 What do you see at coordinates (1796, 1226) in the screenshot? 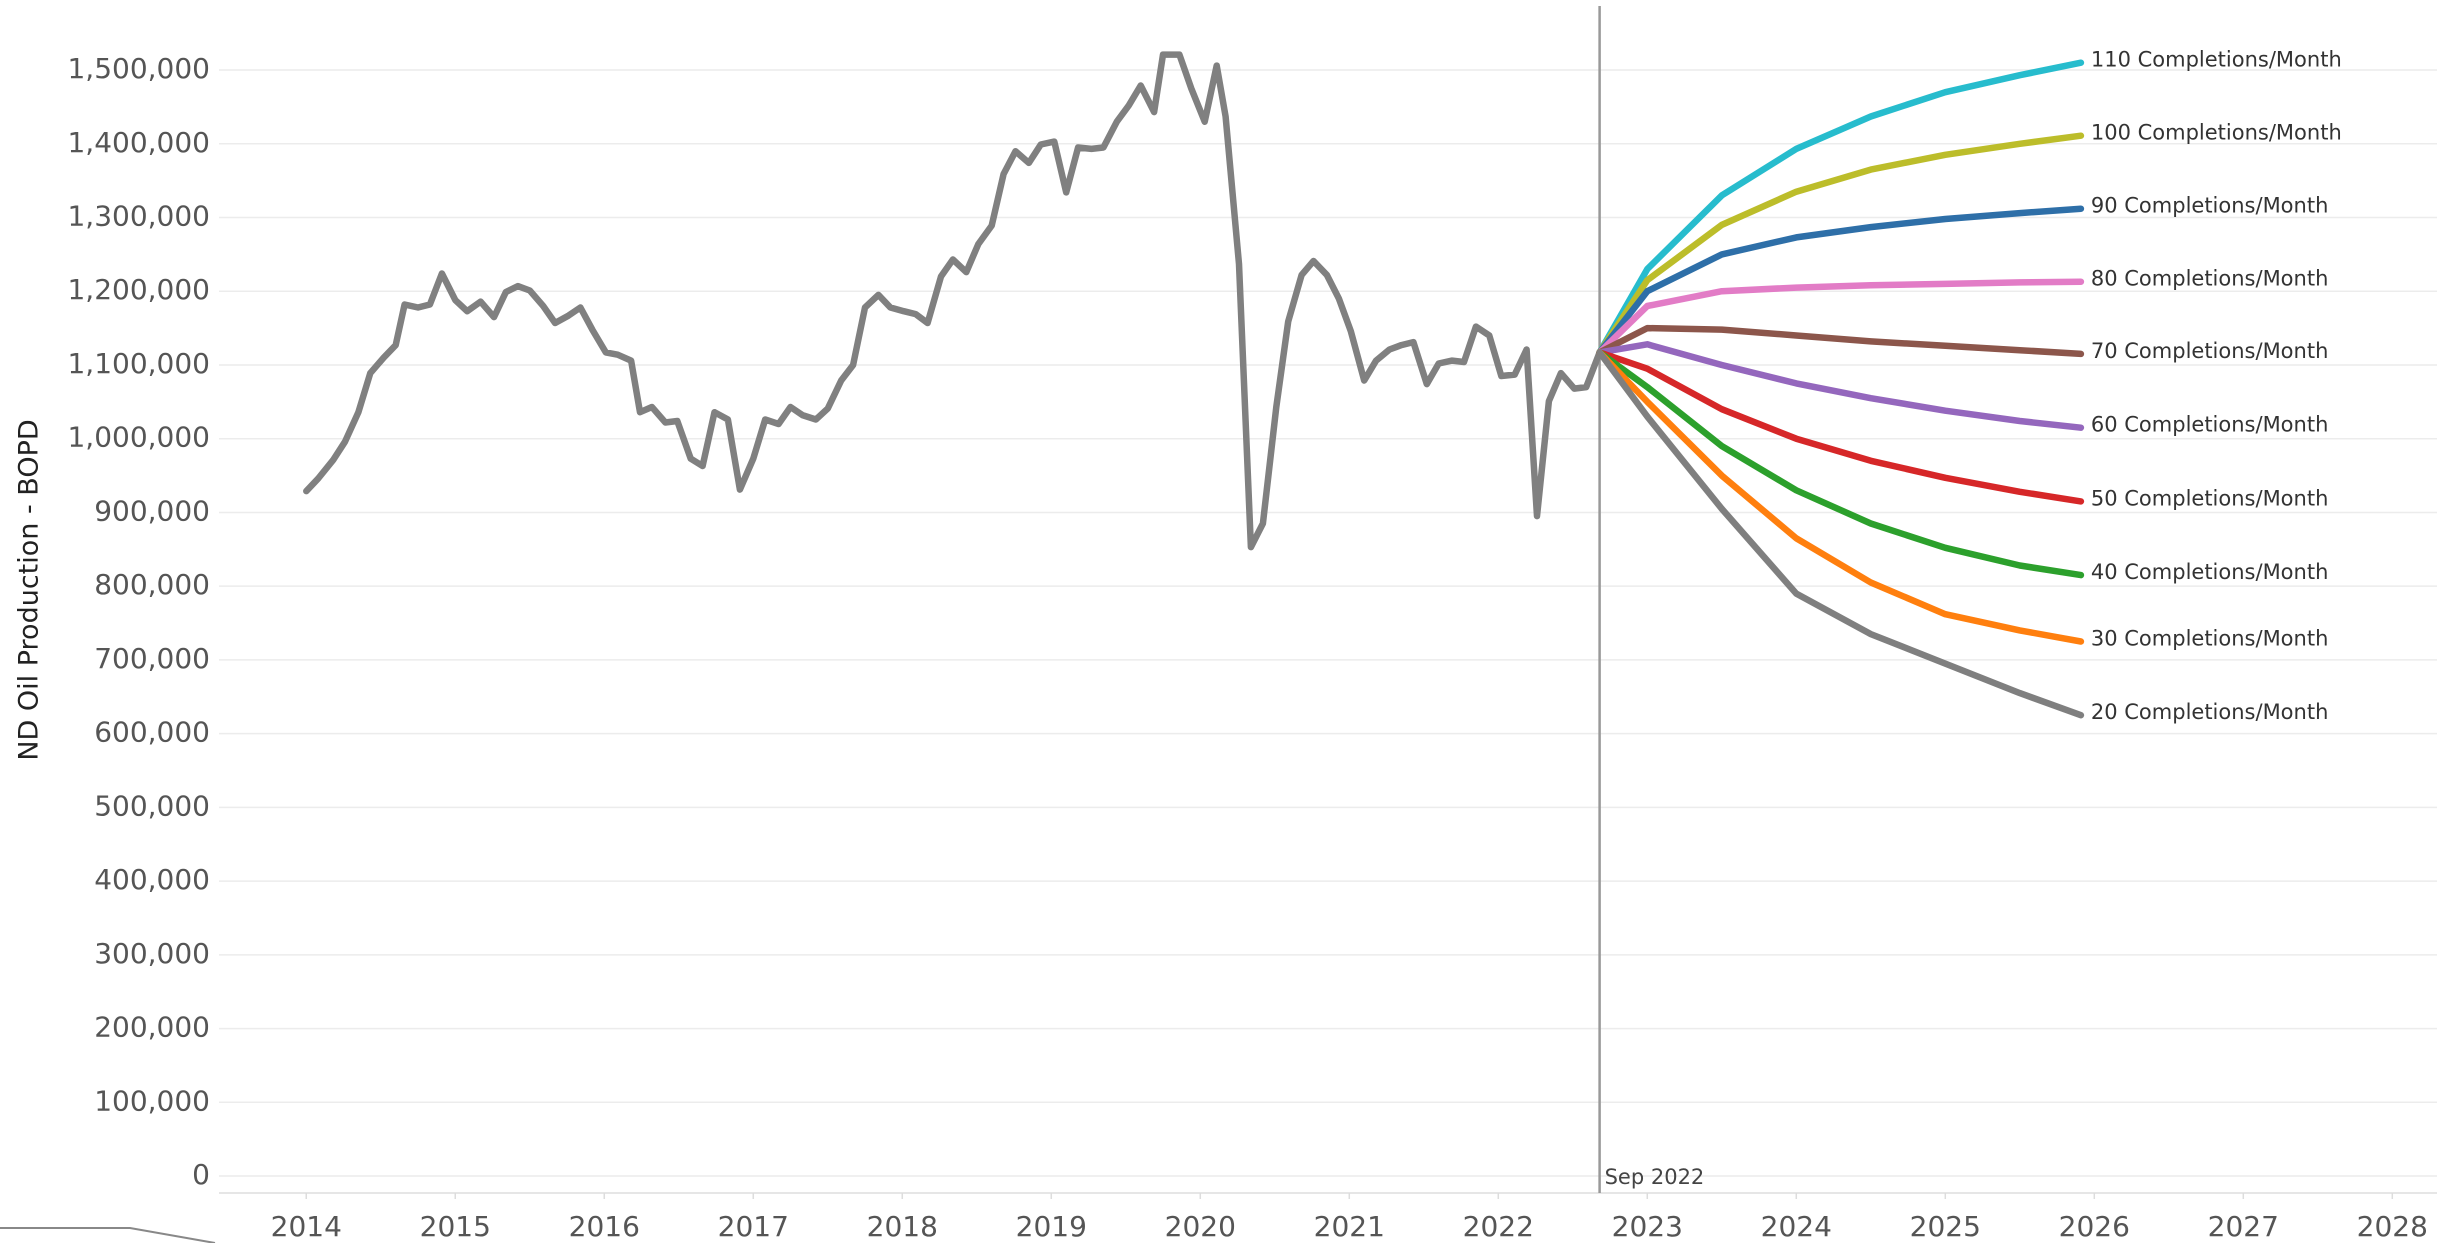
I see `x-tick-label: 2024` at bounding box center [1796, 1226].